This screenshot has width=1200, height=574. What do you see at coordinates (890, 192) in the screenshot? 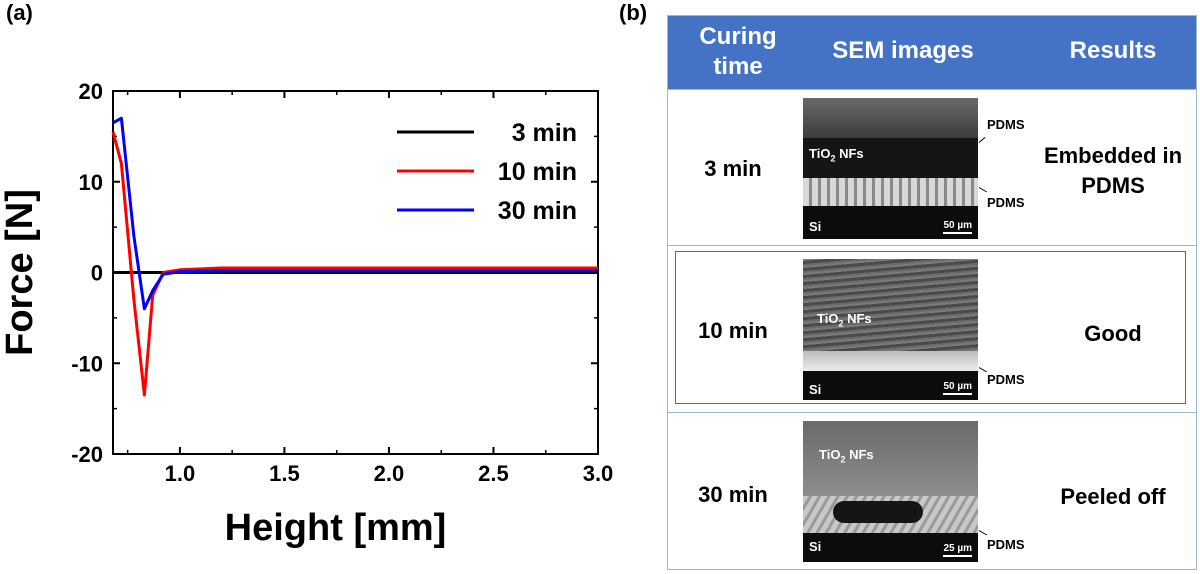
I see `pdms-bottom-layer` at bounding box center [890, 192].